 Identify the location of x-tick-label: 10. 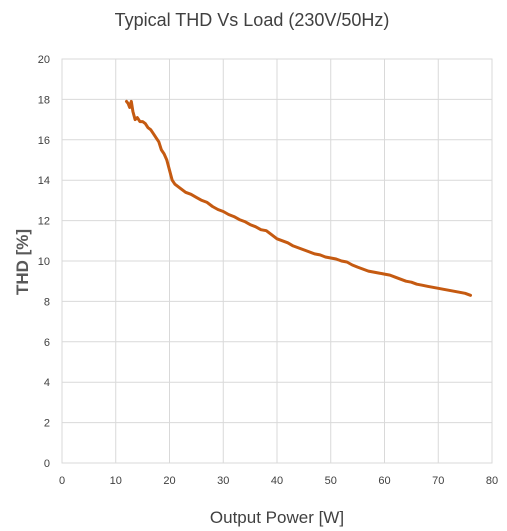
(116, 481).